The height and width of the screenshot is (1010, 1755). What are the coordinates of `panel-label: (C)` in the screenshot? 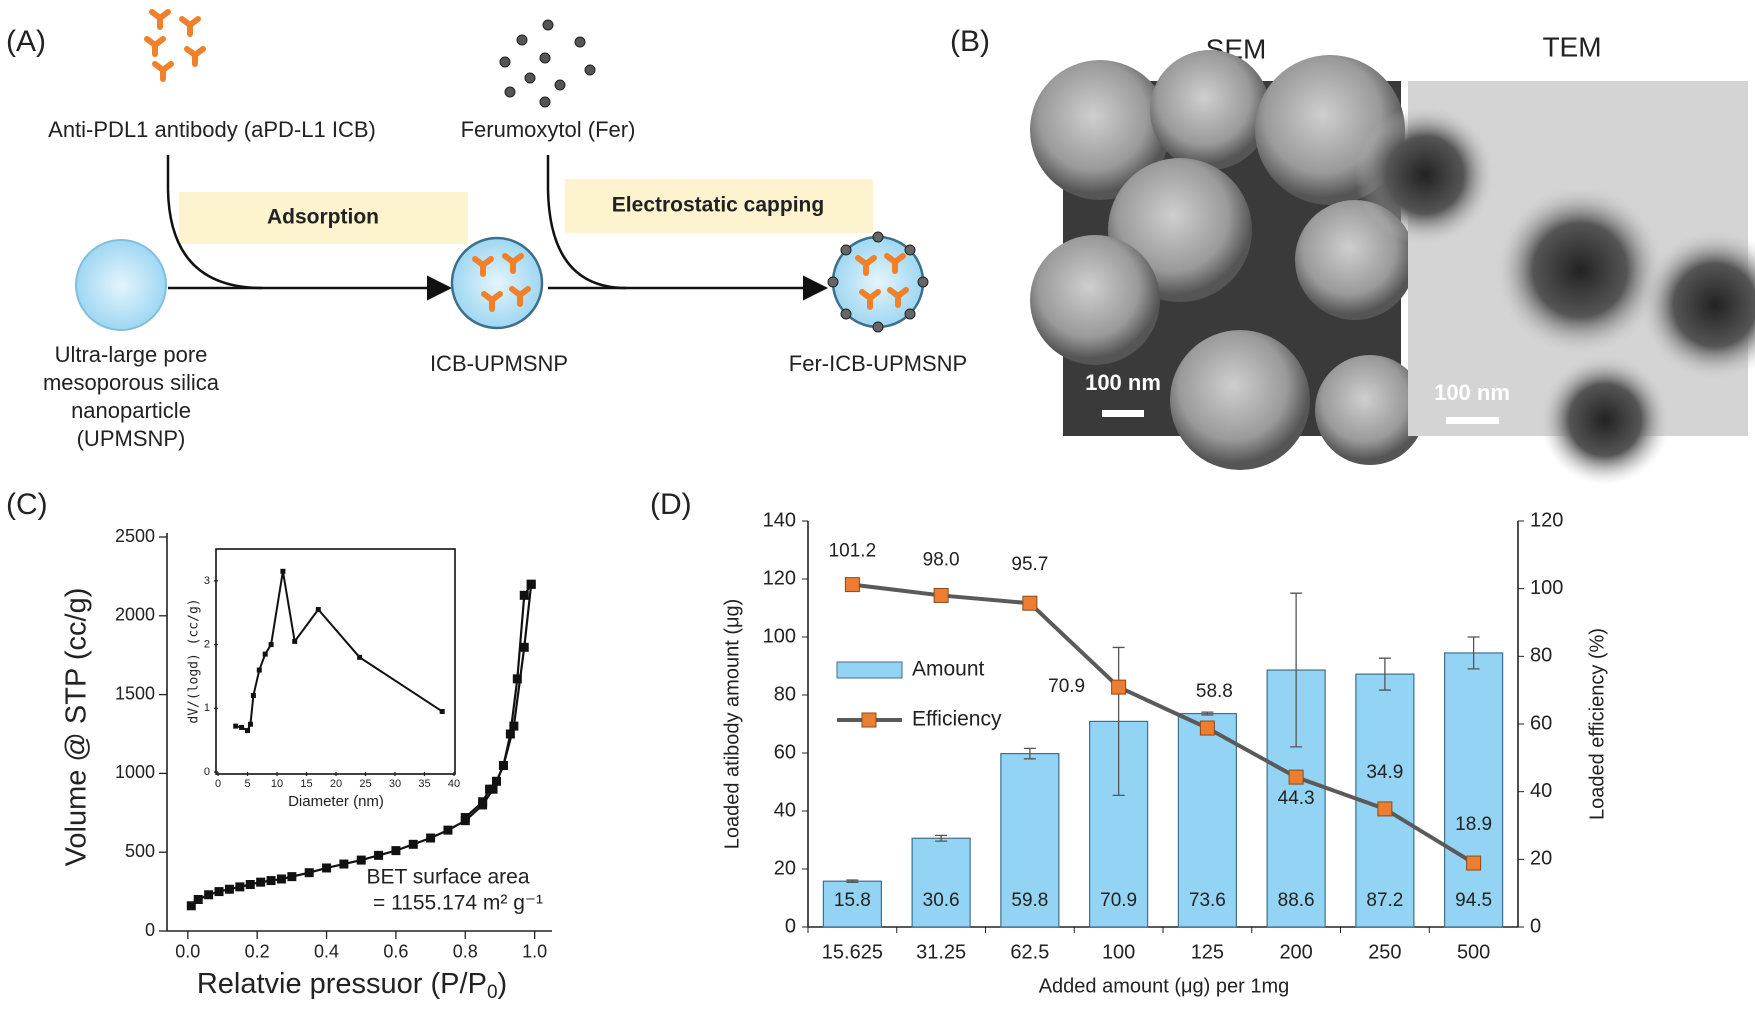 It's located at (27, 504).